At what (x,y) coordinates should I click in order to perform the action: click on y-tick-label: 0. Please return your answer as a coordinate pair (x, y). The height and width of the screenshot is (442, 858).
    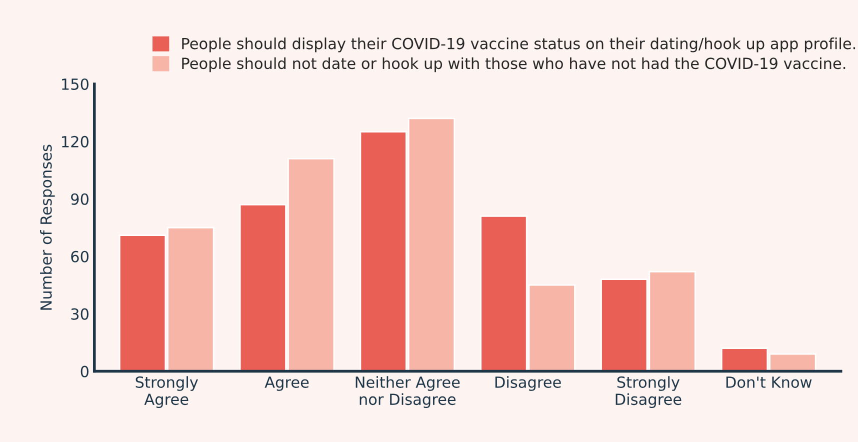
    Looking at the image, I should click on (84, 372).